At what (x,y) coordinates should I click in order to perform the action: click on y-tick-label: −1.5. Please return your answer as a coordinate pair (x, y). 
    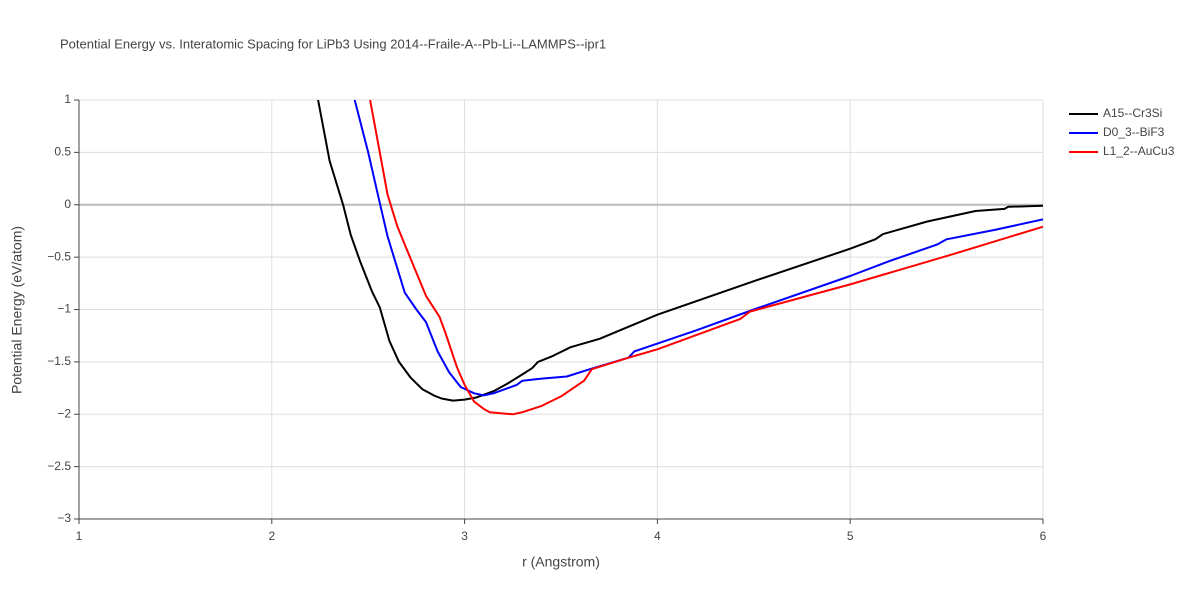
    Looking at the image, I should click on (59, 361).